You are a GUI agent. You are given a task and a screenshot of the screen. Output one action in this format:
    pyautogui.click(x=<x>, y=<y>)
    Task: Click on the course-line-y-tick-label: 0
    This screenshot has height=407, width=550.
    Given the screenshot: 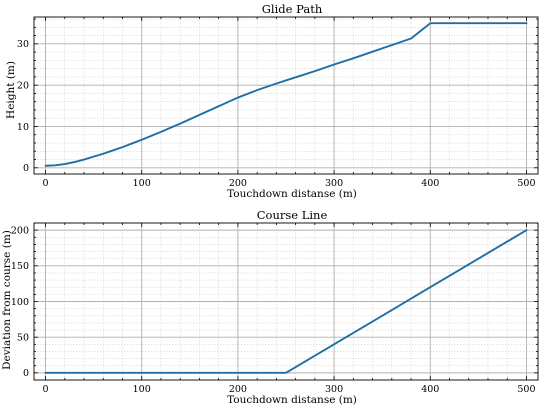 What is the action you would take?
    pyautogui.click(x=26, y=373)
    